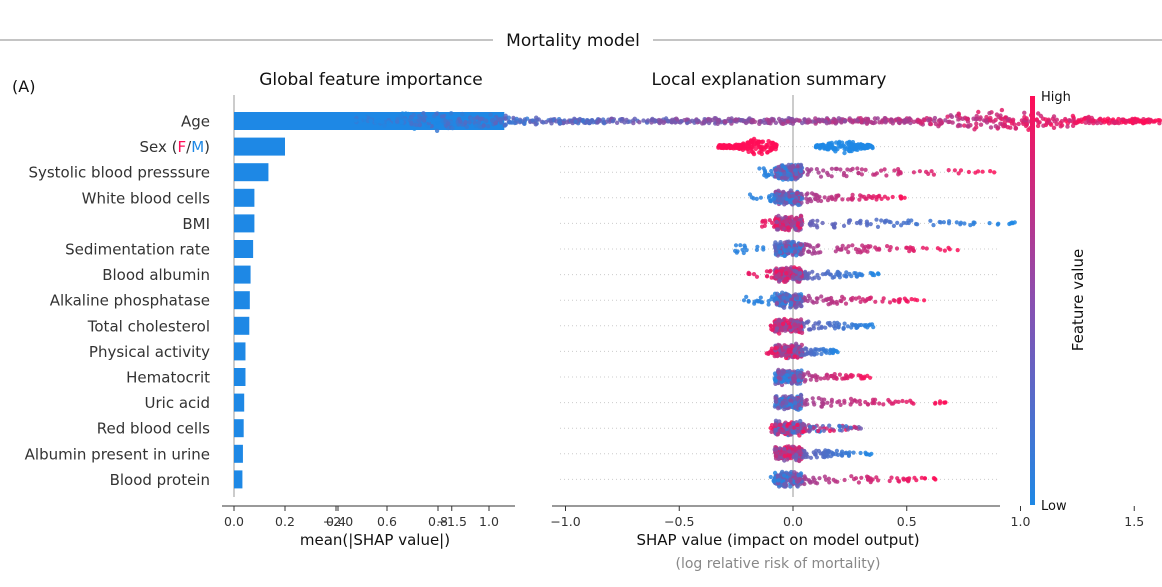 This screenshot has width=1162, height=587. I want to click on feature-label: Physical activity, so click(149, 352).